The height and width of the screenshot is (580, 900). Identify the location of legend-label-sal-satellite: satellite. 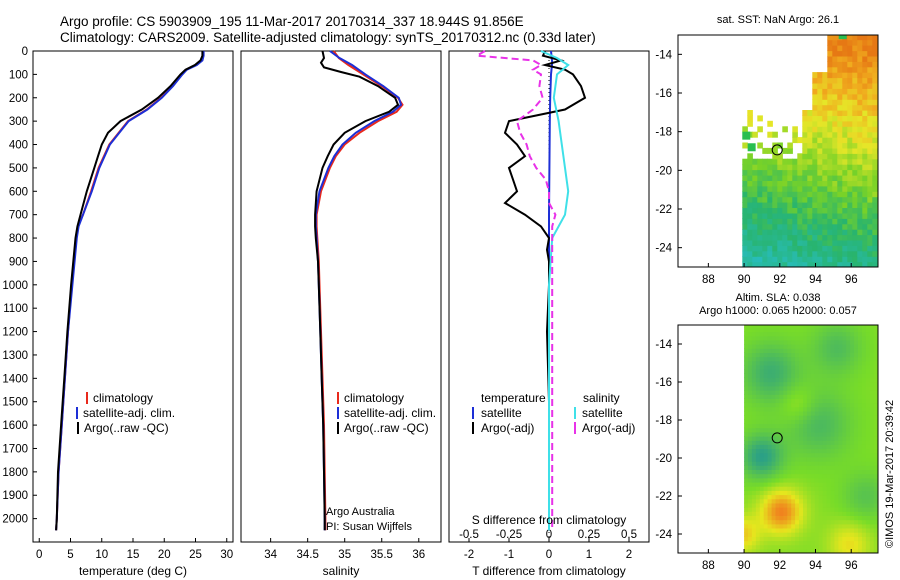
(602, 413).